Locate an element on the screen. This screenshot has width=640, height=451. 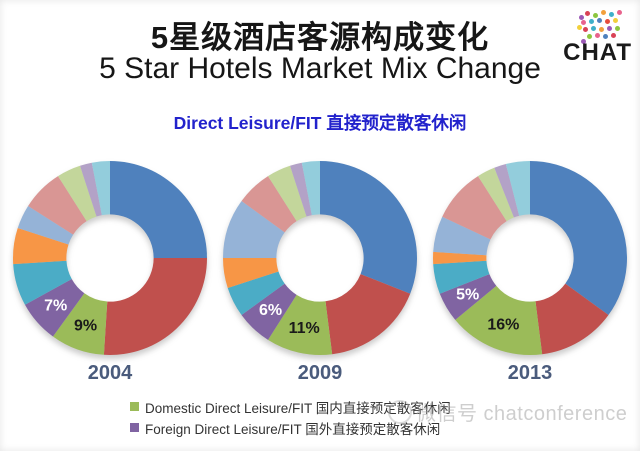
segment-percent-label: 7% is located at coordinates (55, 305).